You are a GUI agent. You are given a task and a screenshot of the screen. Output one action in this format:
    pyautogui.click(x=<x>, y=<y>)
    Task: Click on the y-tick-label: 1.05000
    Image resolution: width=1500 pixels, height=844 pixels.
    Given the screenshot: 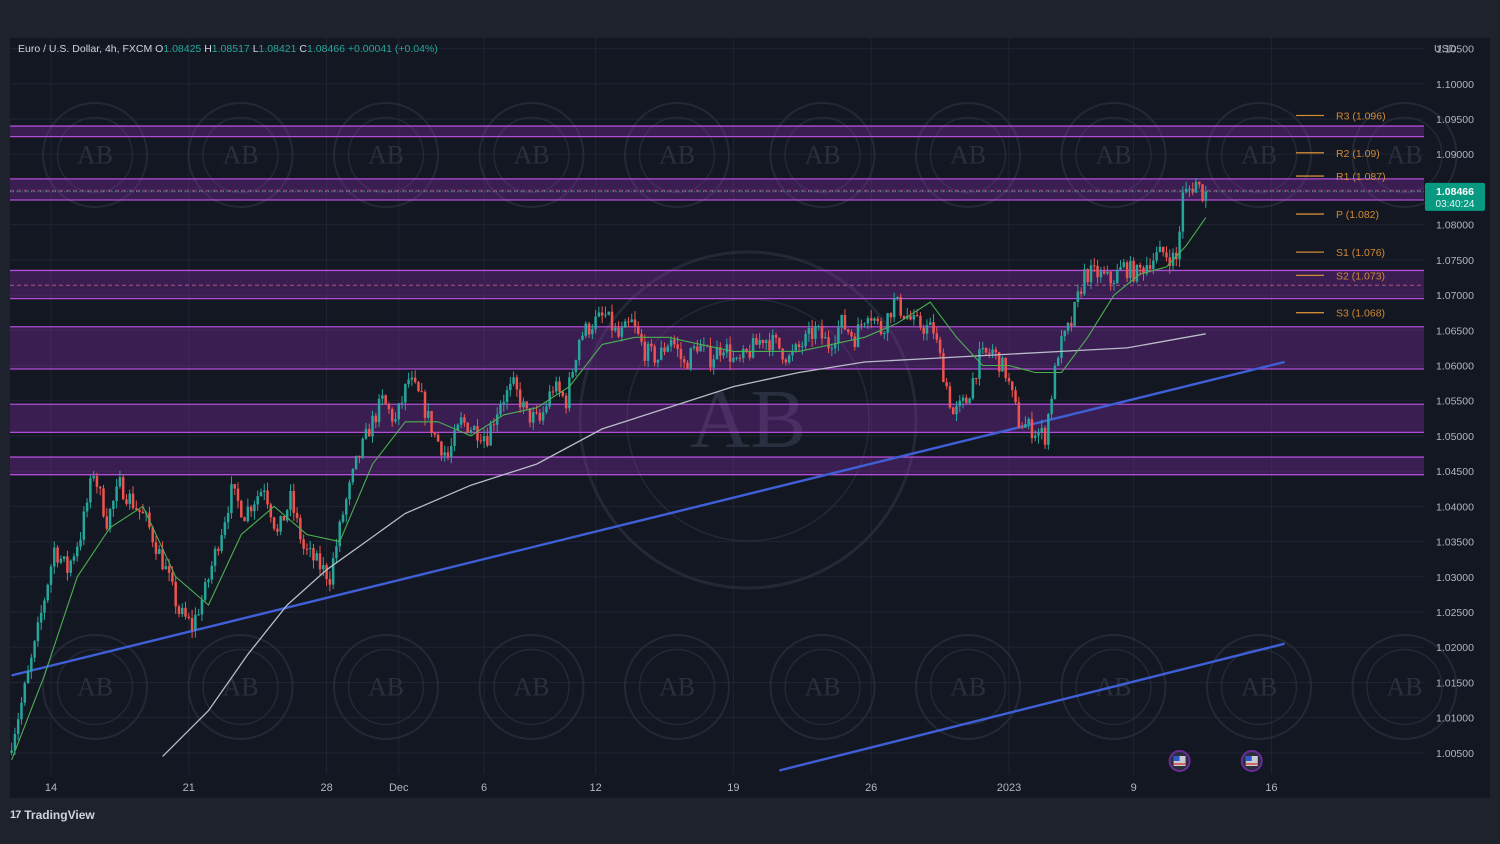 What is the action you would take?
    pyautogui.click(x=1455, y=437)
    